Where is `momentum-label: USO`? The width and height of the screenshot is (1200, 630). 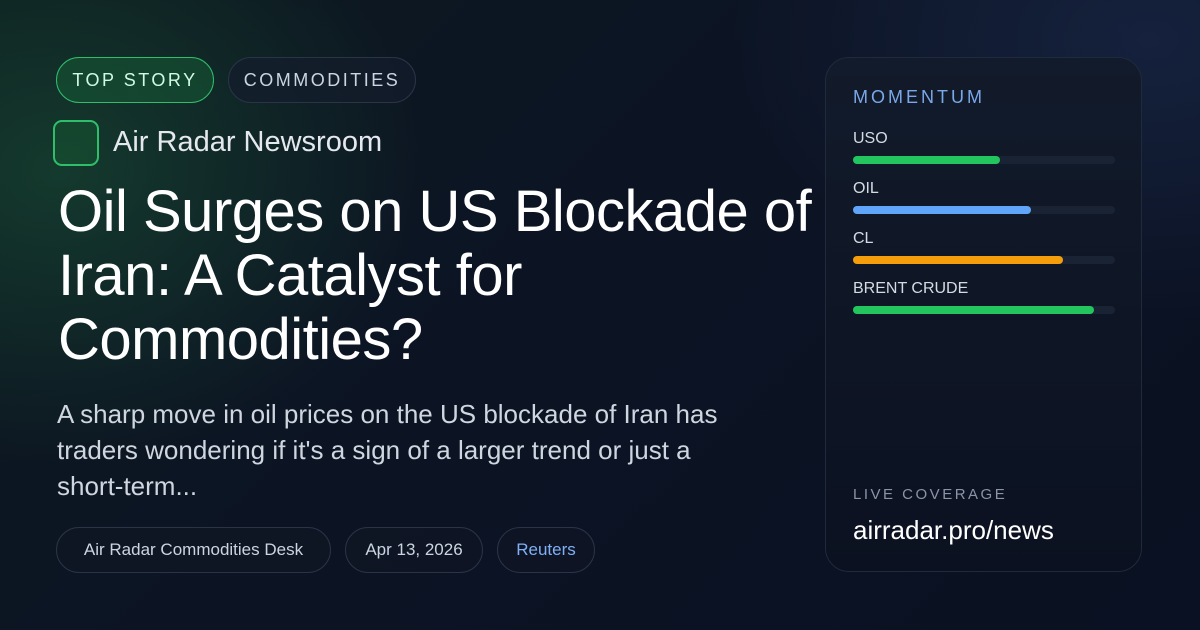 momentum-label: USO is located at coordinates (870, 138).